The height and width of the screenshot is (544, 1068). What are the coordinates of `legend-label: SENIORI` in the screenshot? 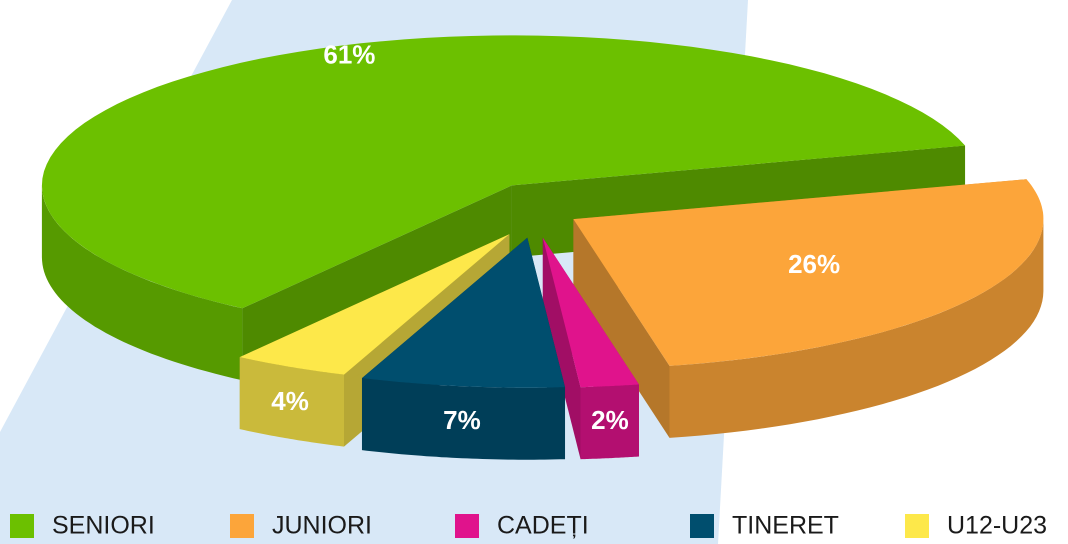 It's located at (103, 526).